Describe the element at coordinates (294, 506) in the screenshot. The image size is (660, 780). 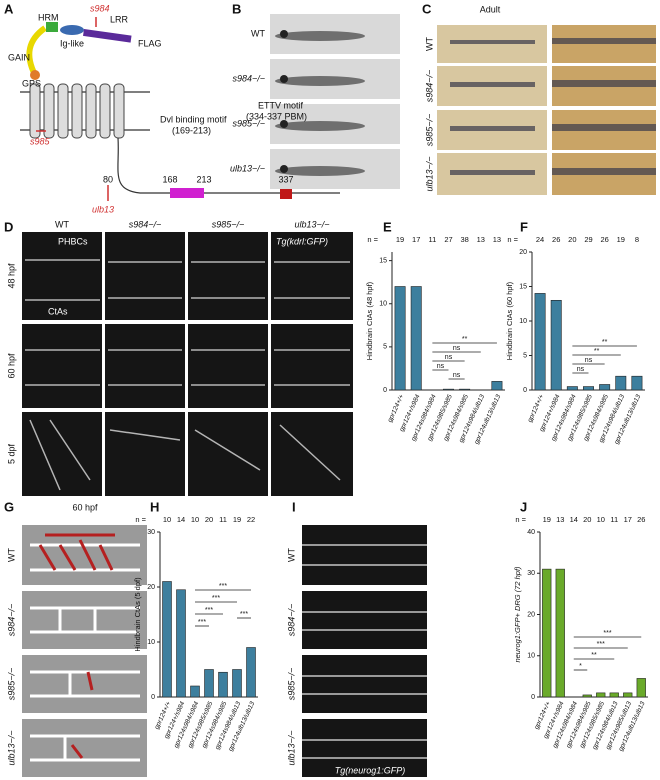
I see `panel-label: I` at that location.